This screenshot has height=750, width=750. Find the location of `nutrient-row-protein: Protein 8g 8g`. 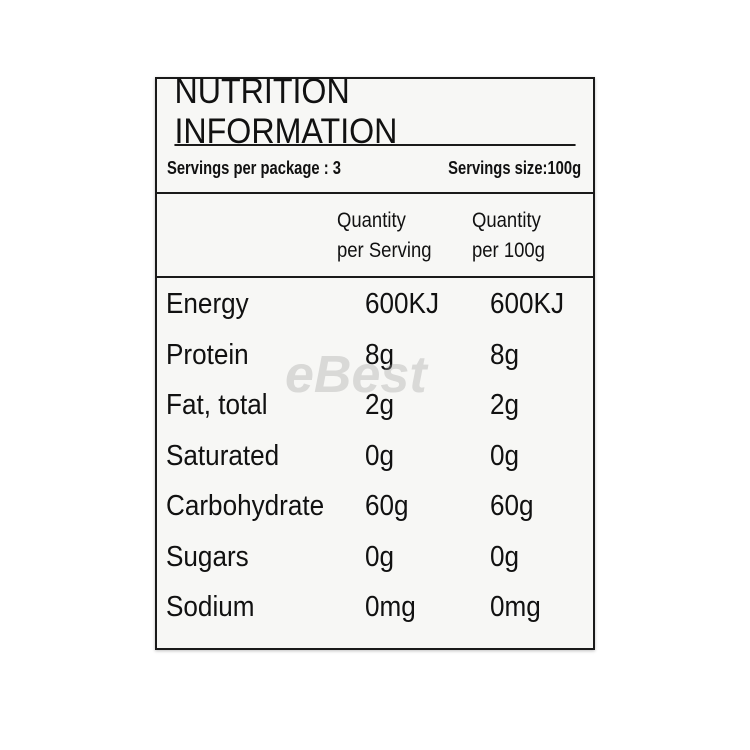

nutrient-row-protein: Protein 8g 8g is located at coordinates (375, 354).